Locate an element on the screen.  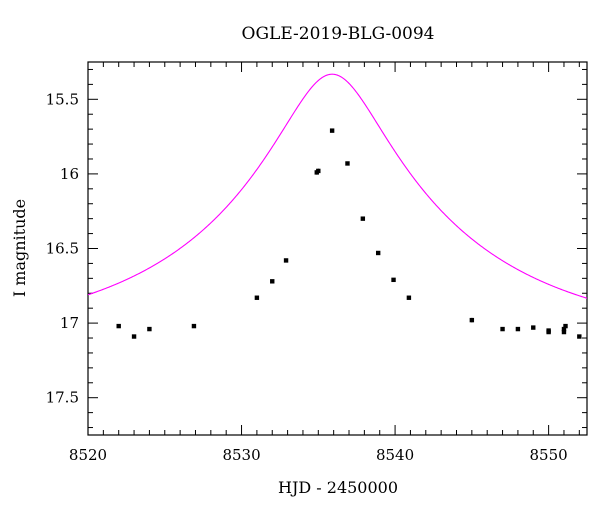
x-tick-label: 8520 is located at coordinates (88, 455).